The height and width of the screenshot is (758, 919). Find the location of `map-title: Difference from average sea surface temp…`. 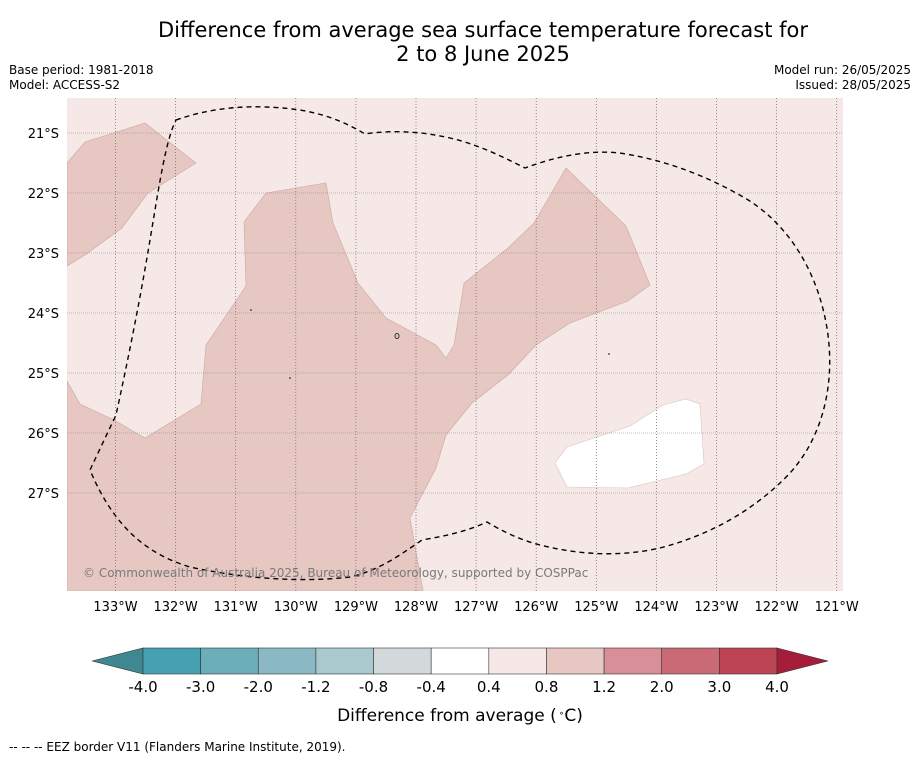

map-title: Difference from average sea surface temp… is located at coordinates (459, 42).